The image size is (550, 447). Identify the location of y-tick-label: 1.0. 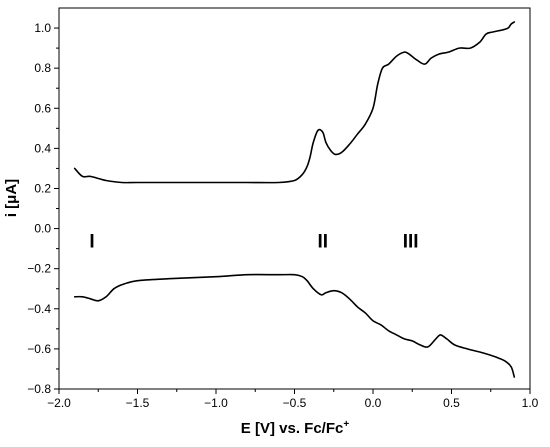
(42, 28).